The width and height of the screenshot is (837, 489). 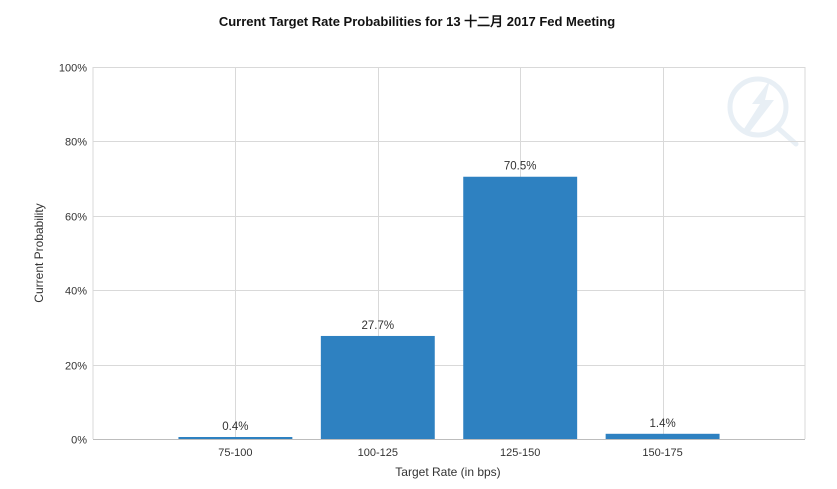 What do you see at coordinates (235, 427) in the screenshot?
I see `data-label: 0.4%` at bounding box center [235, 427].